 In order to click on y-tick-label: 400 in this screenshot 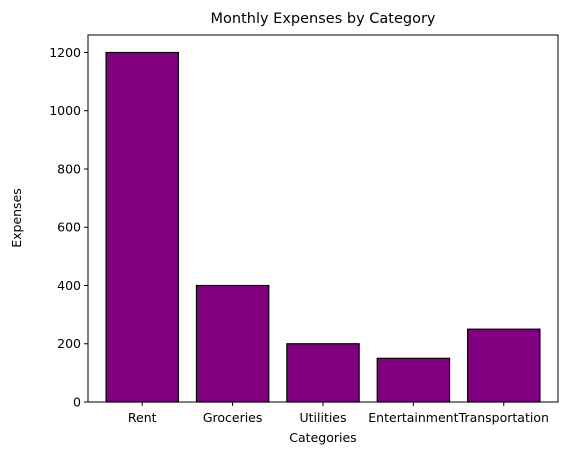, I will do `click(69, 285)`.